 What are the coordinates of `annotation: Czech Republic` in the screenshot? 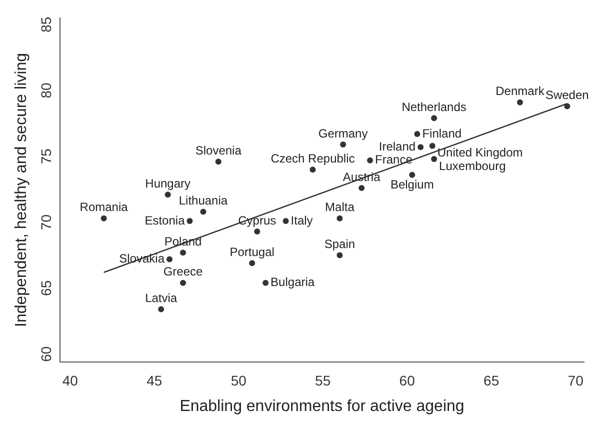 It's located at (312, 158).